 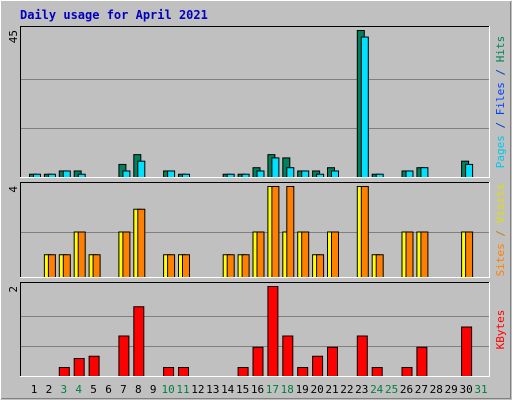 I want to click on x-tick-label: 24, so click(x=377, y=389).